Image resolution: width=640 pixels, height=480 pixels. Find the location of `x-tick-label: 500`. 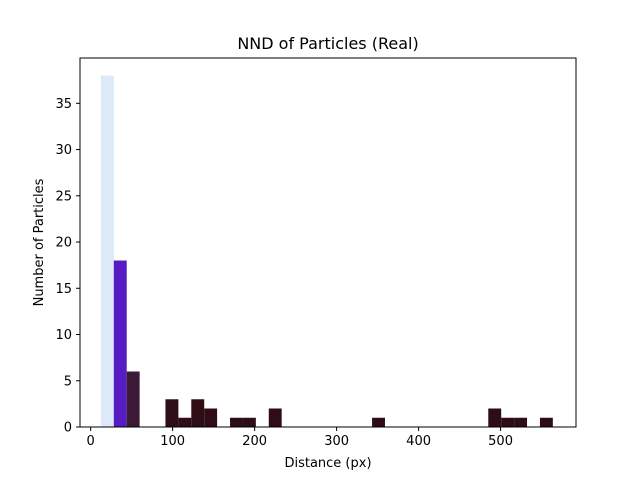

x-tick-label: 500 is located at coordinates (500, 441).